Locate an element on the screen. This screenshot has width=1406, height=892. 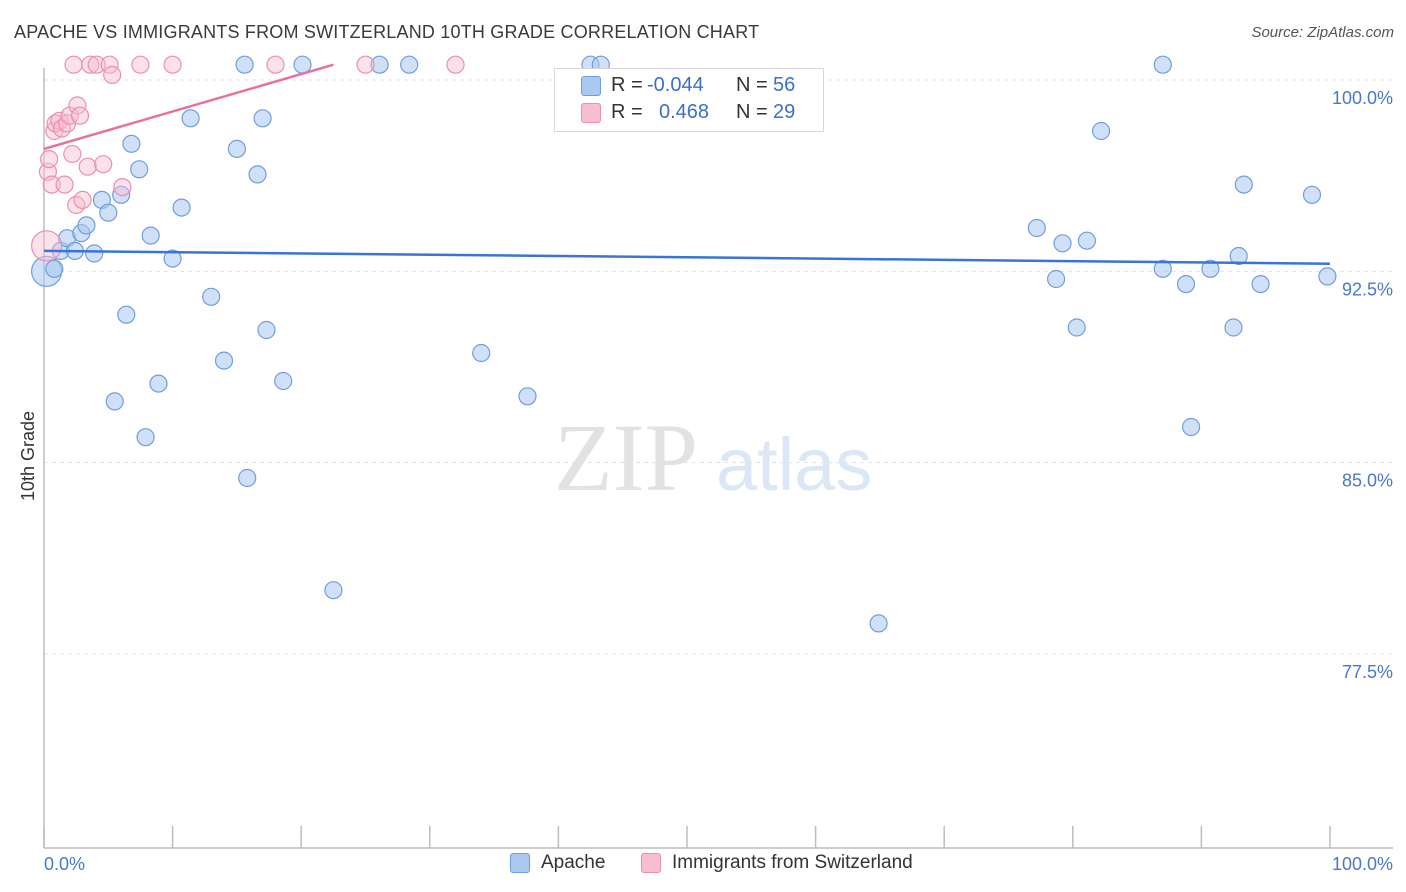
apache-r-value: -0.044 is located at coordinates (675, 85).